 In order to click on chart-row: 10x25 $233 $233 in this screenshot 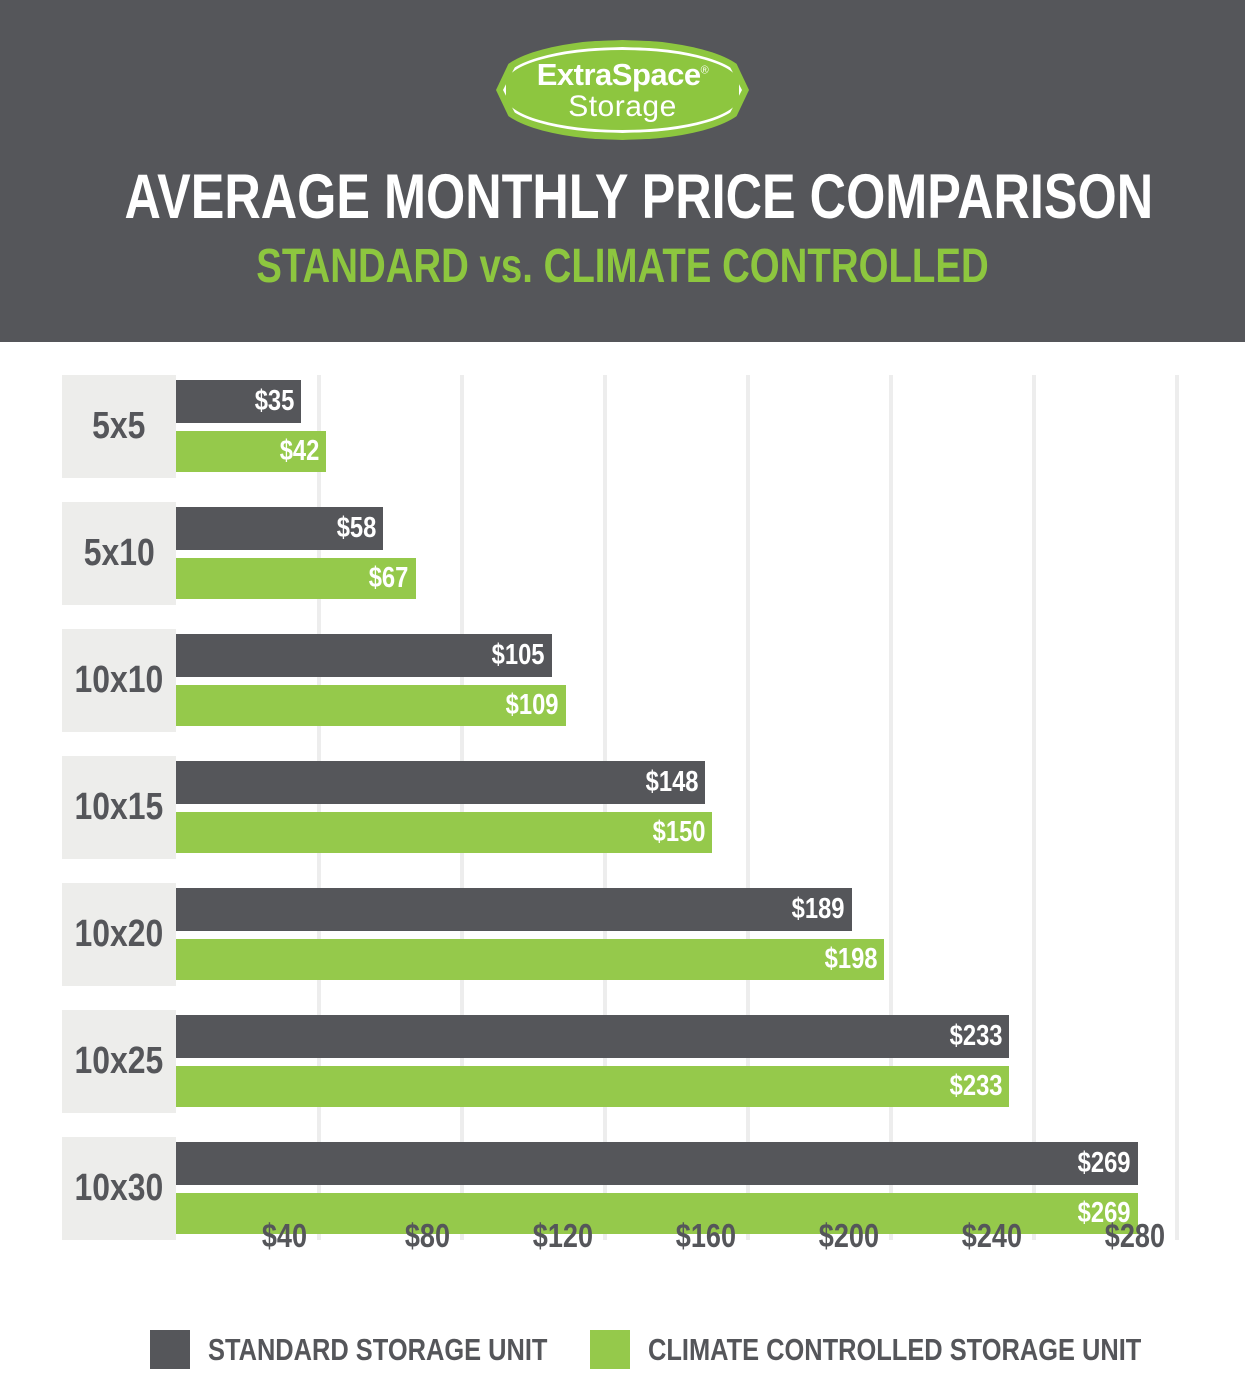, I will do `click(622, 1061)`.